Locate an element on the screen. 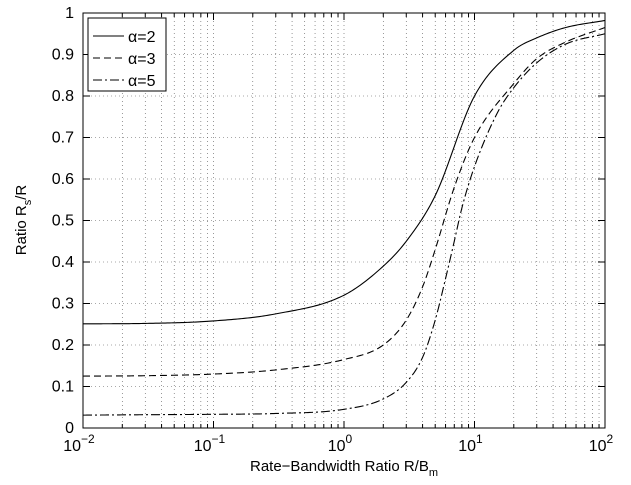 This screenshot has width=631, height=485. y-tick-label: 0.2 is located at coordinates (63, 345).